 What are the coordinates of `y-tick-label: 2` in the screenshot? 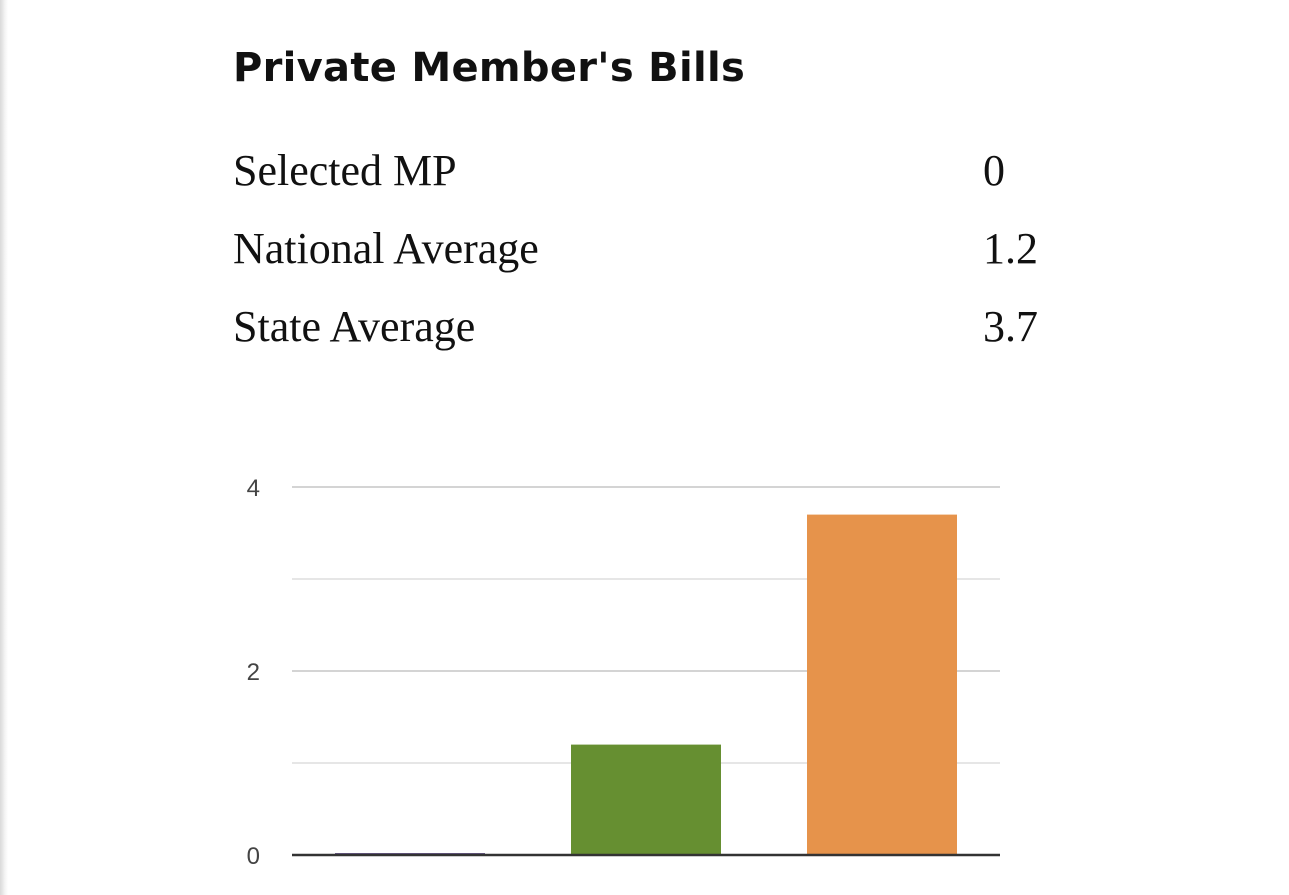 It's located at (253, 672).